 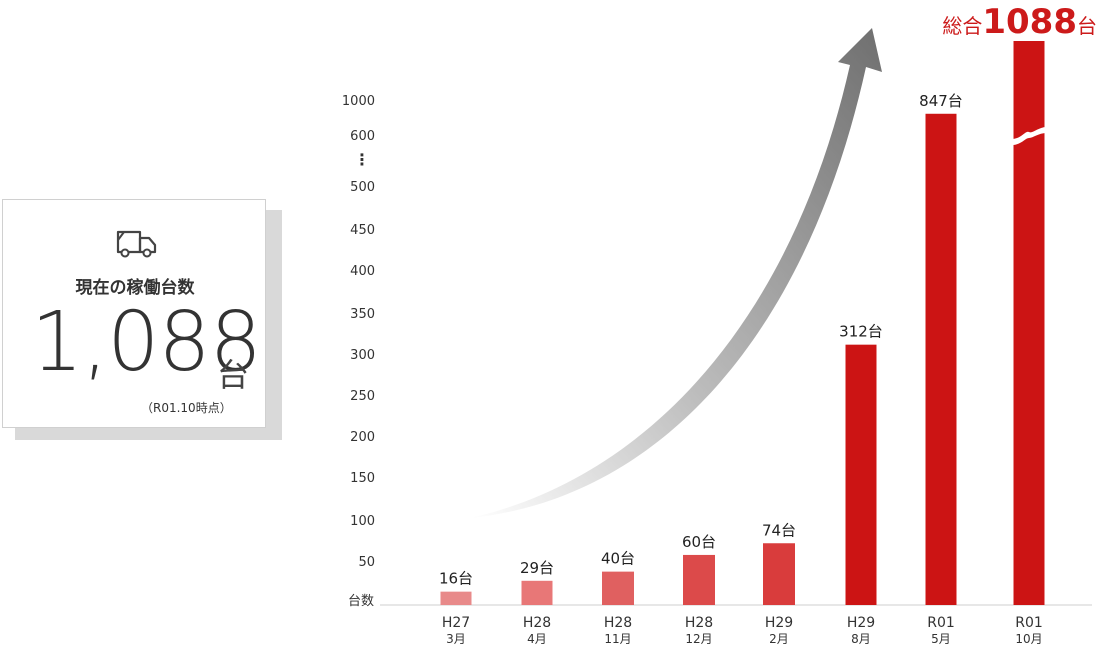 What do you see at coordinates (941, 639) in the screenshot?
I see `x-category-sublabel: 5月` at bounding box center [941, 639].